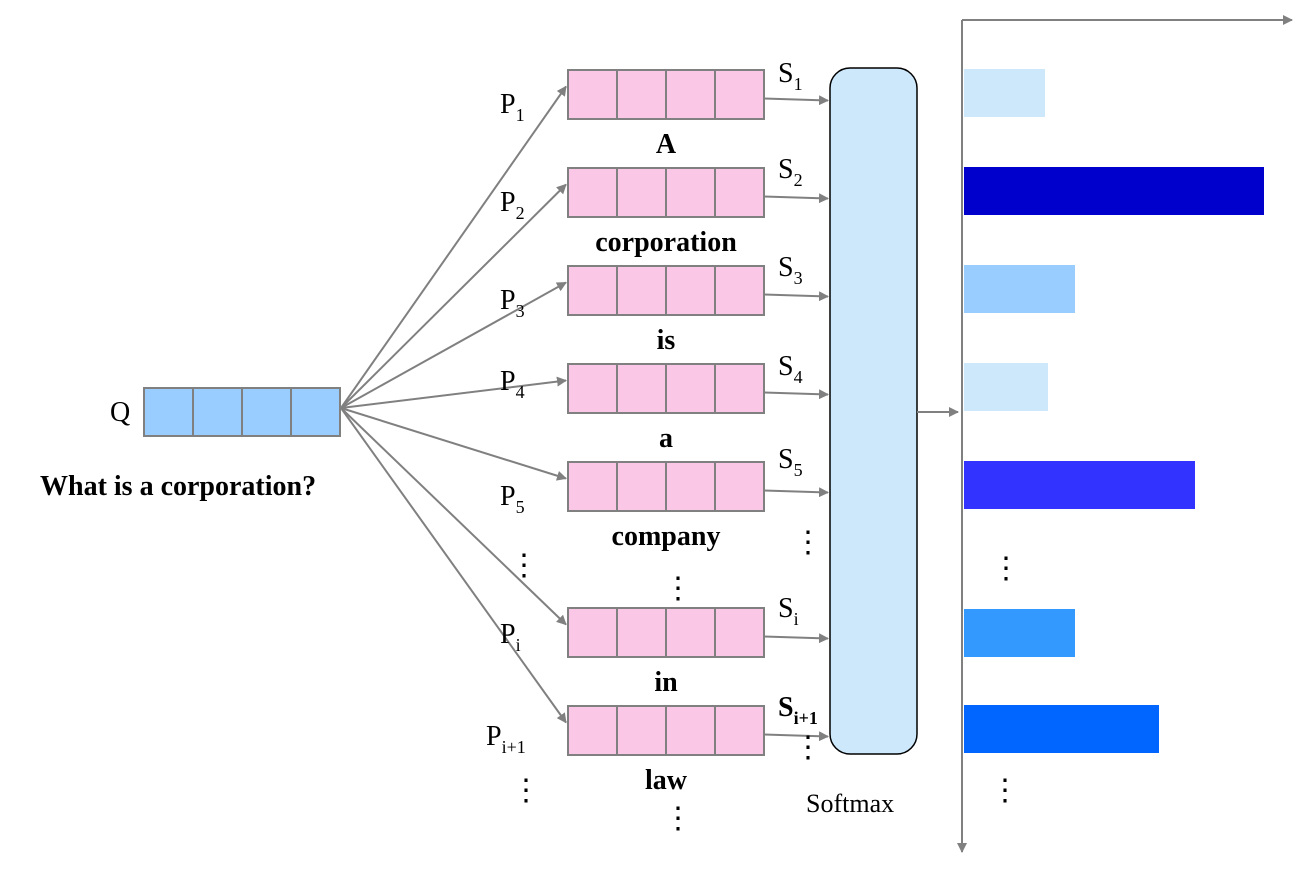 This screenshot has width=1298, height=872. I want to click on score-label: S1, so click(790, 76).